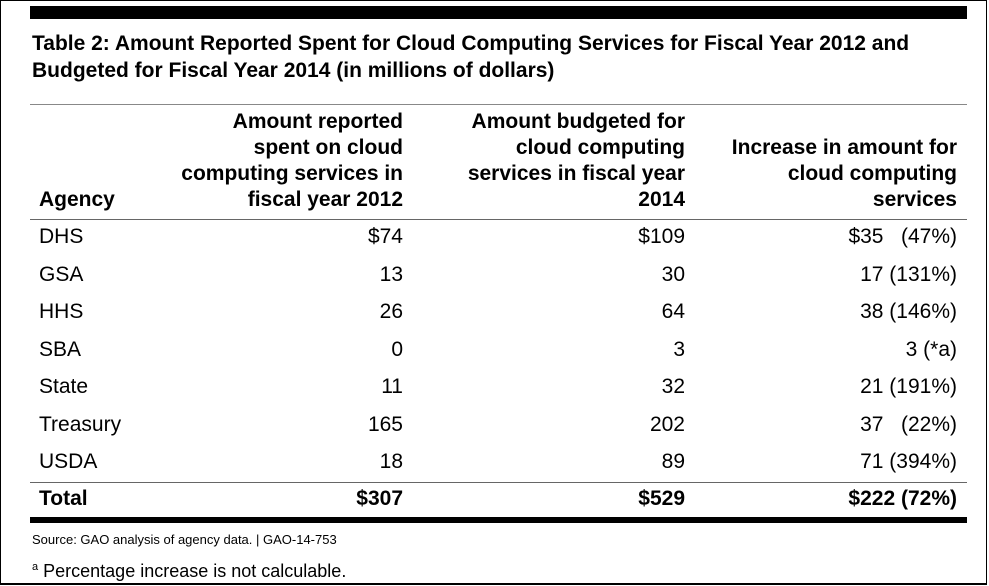 This screenshot has height=586, width=989. Describe the element at coordinates (77, 199) in the screenshot. I see `header-agency: Agency` at that location.